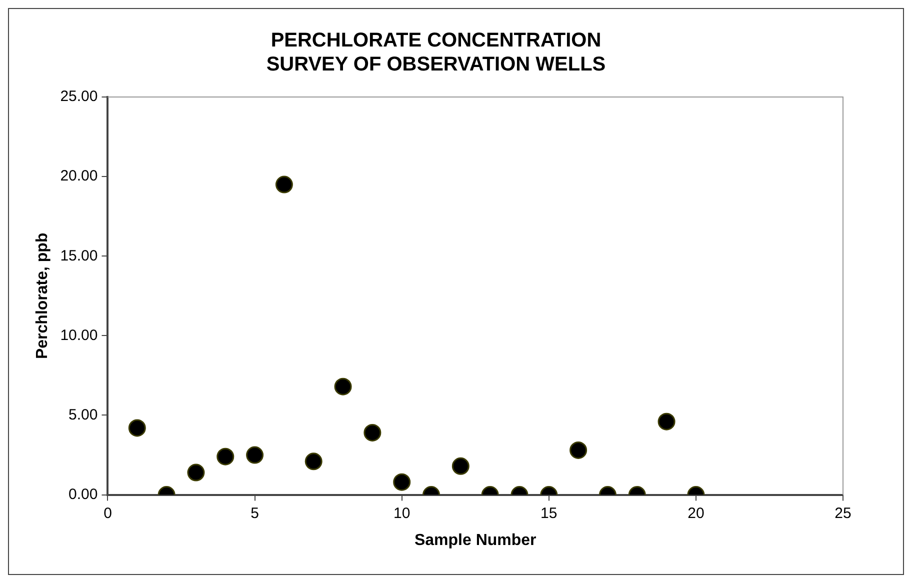  I want to click on y-tick-label: 0.00, so click(83, 494).